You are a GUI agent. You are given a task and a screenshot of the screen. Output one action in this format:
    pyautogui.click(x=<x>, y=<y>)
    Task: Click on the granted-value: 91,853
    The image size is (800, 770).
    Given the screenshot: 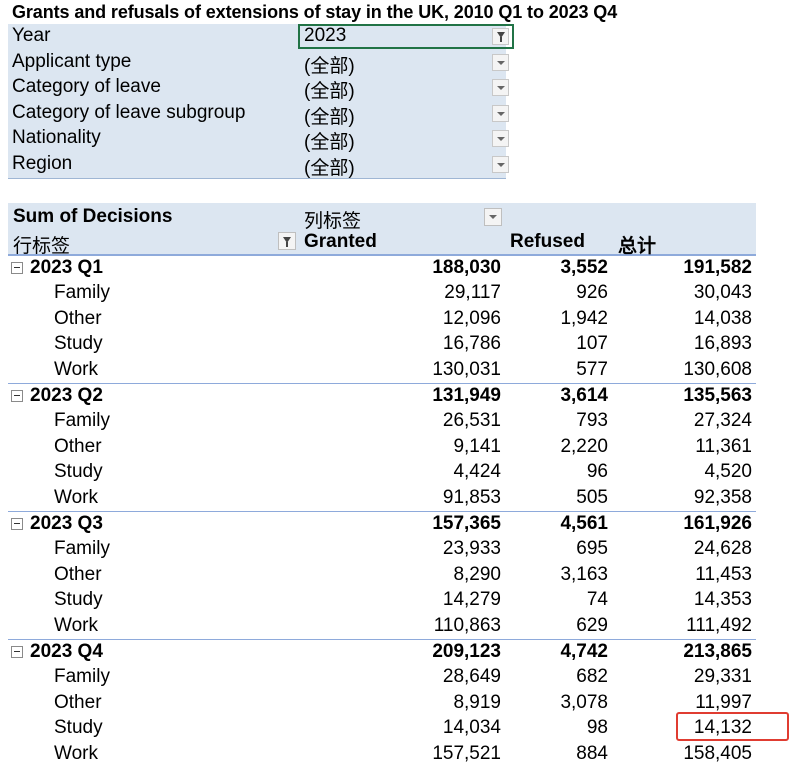 What is the action you would take?
    pyautogui.click(x=471, y=497)
    